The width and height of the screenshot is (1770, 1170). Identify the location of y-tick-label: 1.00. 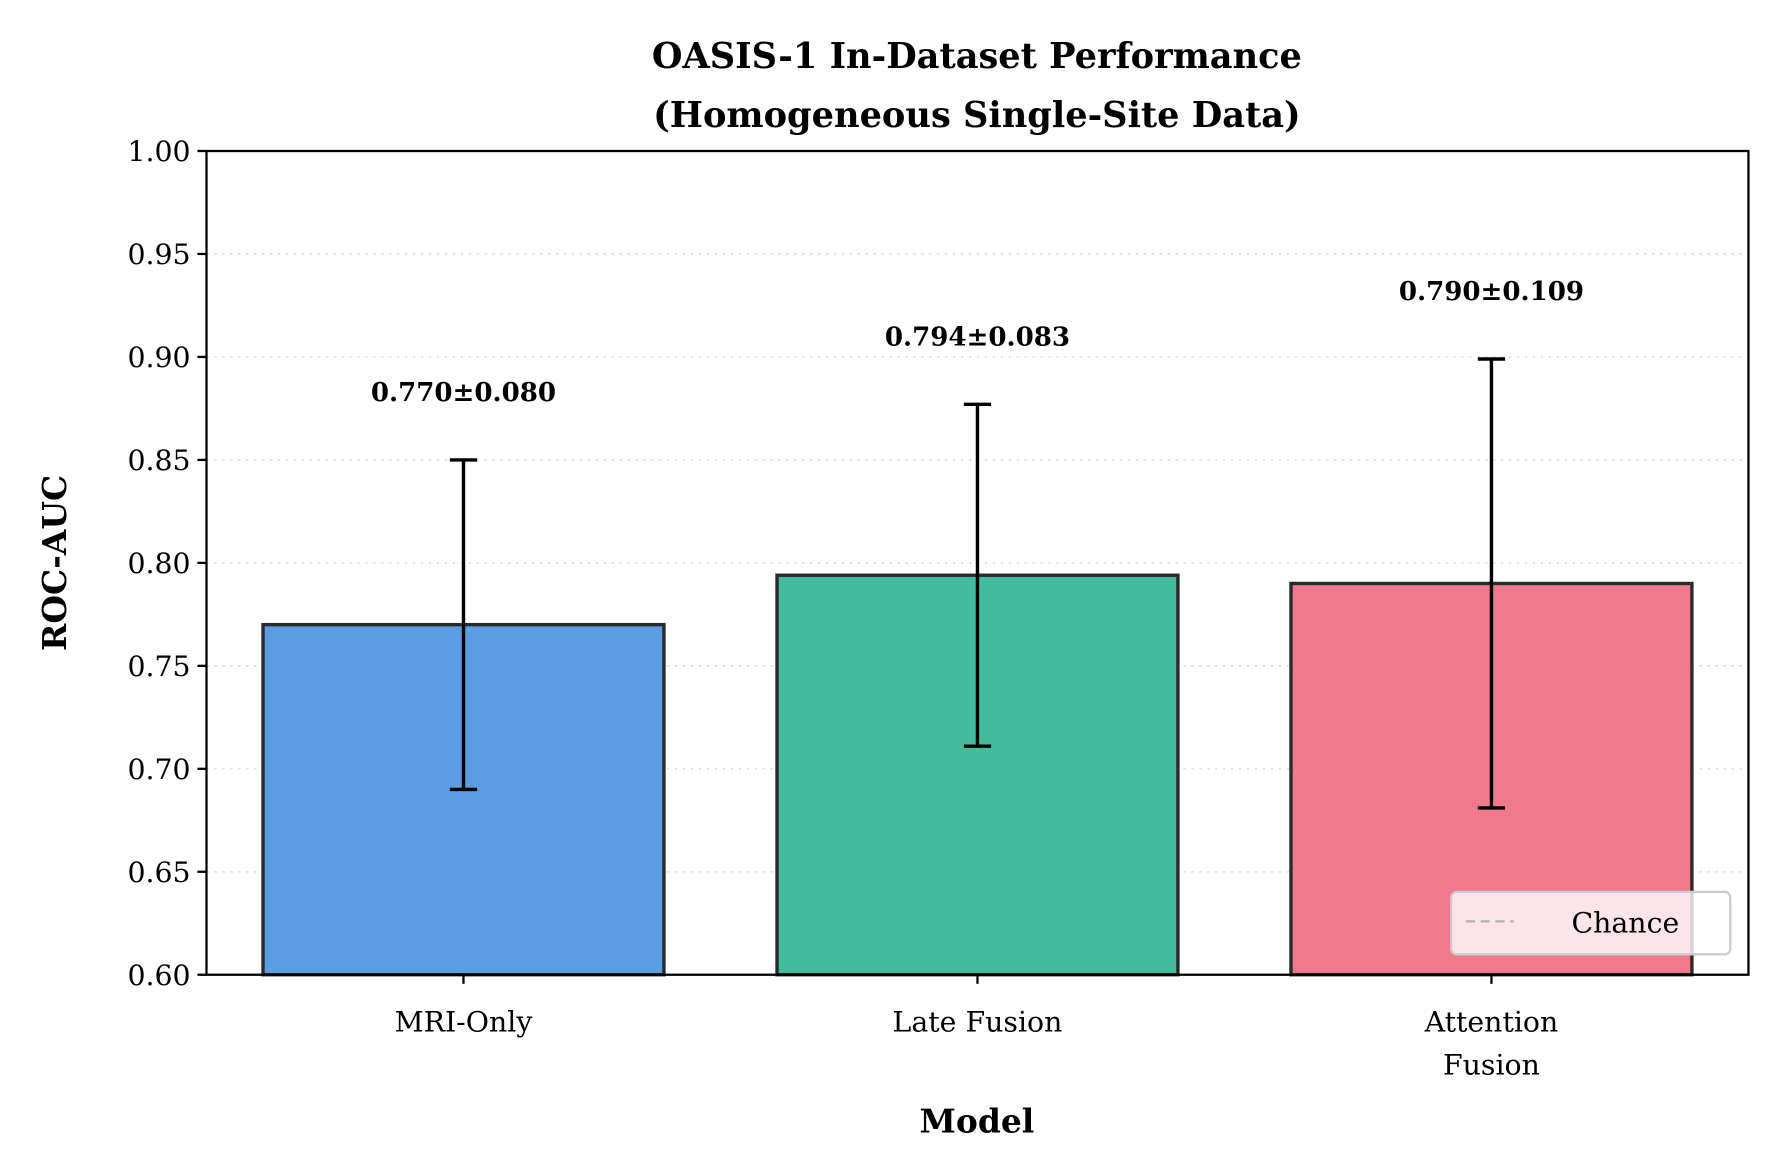
(158, 151).